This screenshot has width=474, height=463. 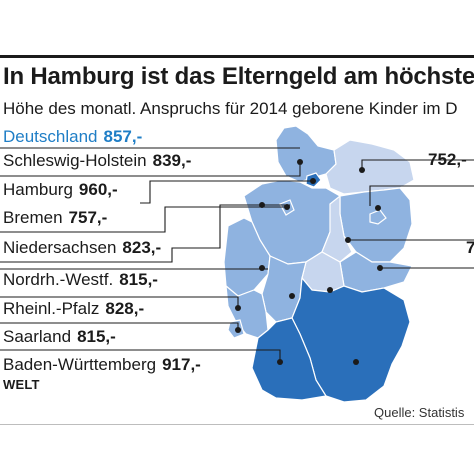 I want to click on leader-hamburg, so click(x=226, y=192).